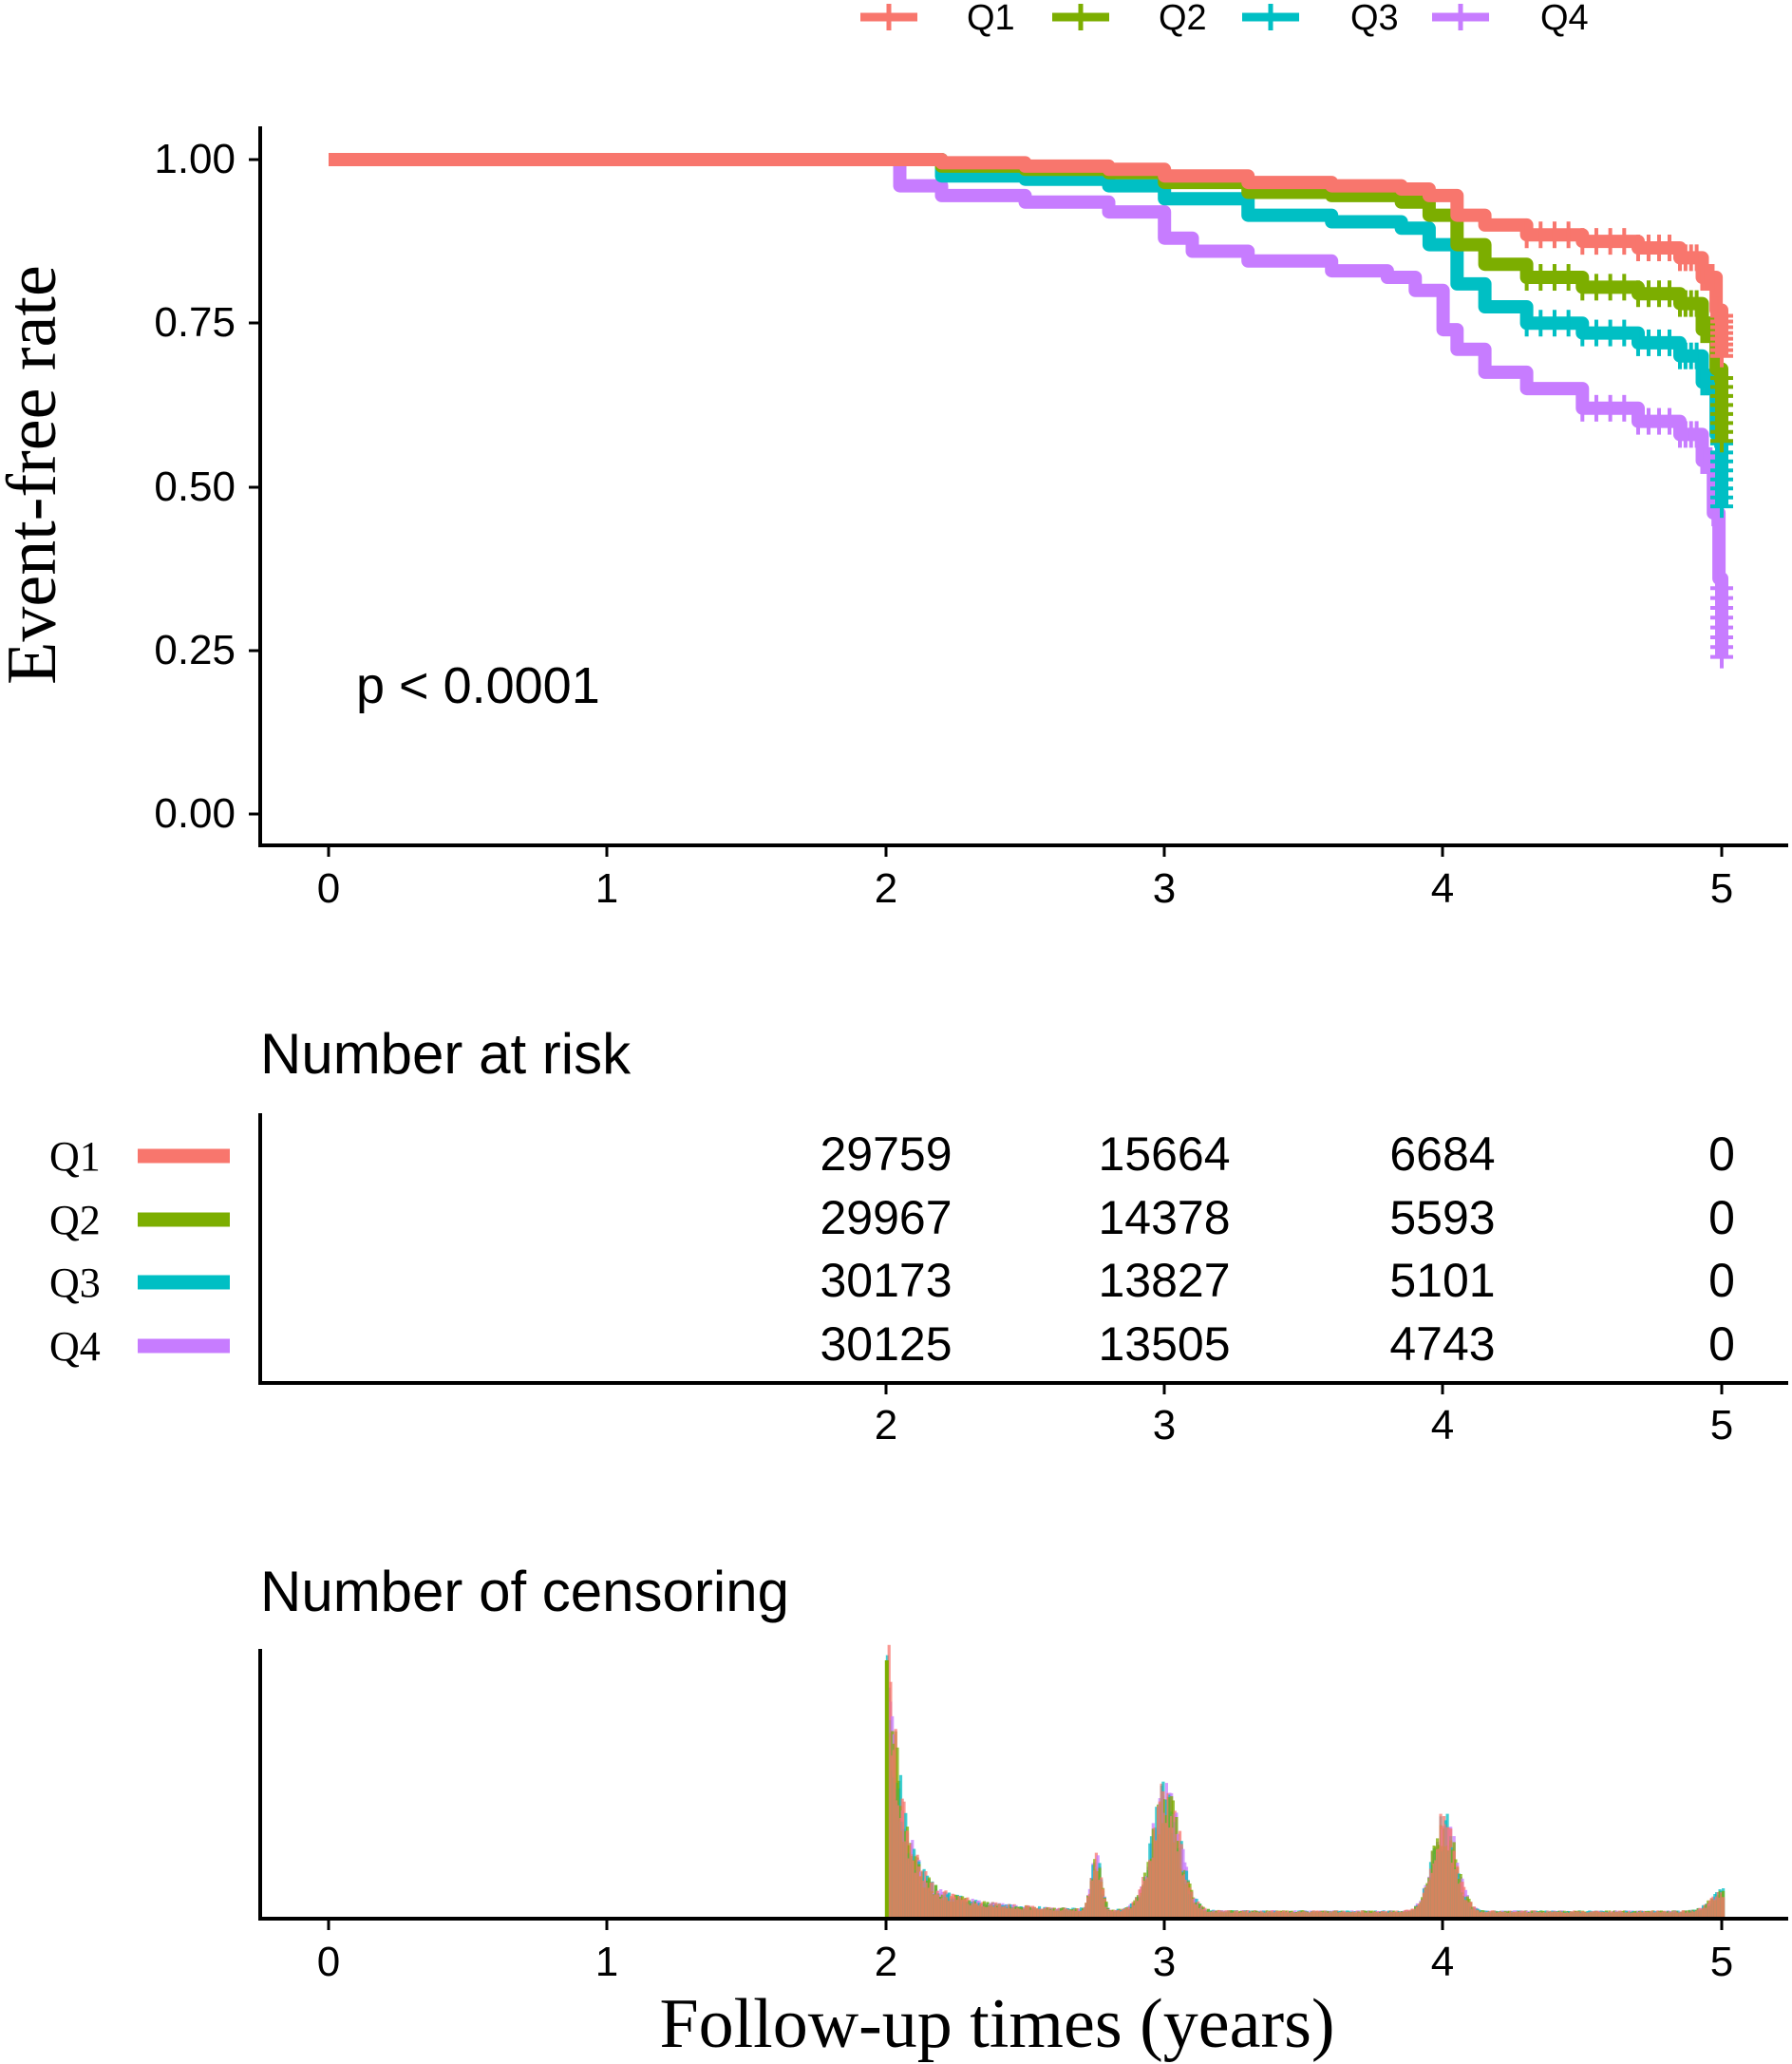 This screenshot has height=2064, width=1792. What do you see at coordinates (1028, 330) in the screenshot?
I see `km-curve-q3` at bounding box center [1028, 330].